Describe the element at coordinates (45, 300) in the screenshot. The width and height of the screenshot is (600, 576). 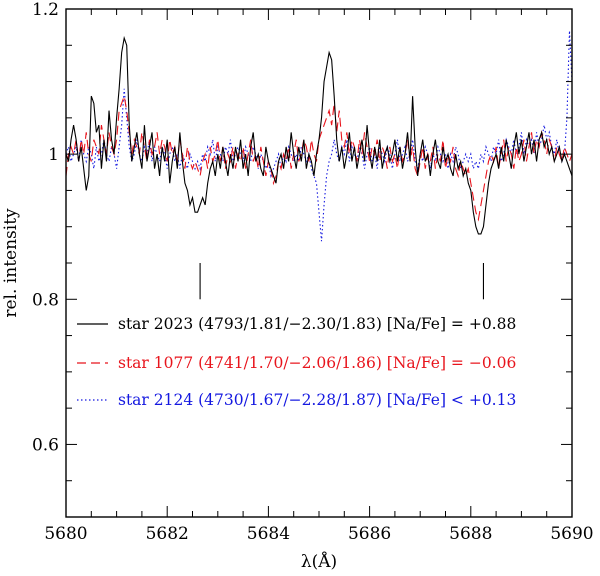
I see `y-tick-label: 0.8` at that location.